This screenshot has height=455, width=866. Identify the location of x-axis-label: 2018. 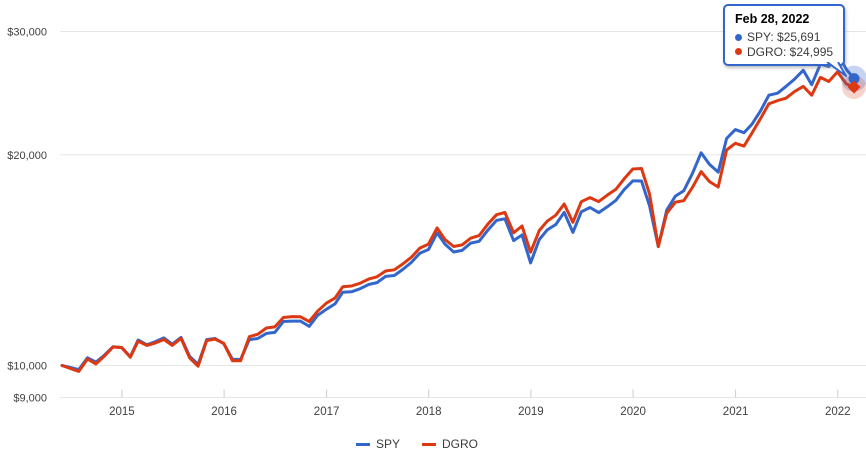
(429, 412).